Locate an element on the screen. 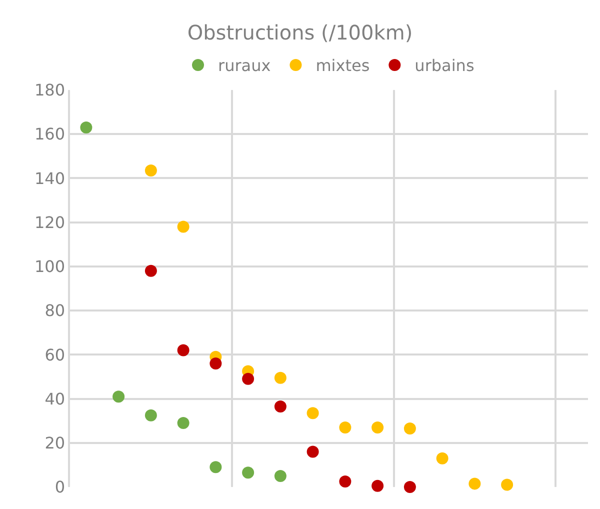  y-tick-label: 40 is located at coordinates (55, 398).